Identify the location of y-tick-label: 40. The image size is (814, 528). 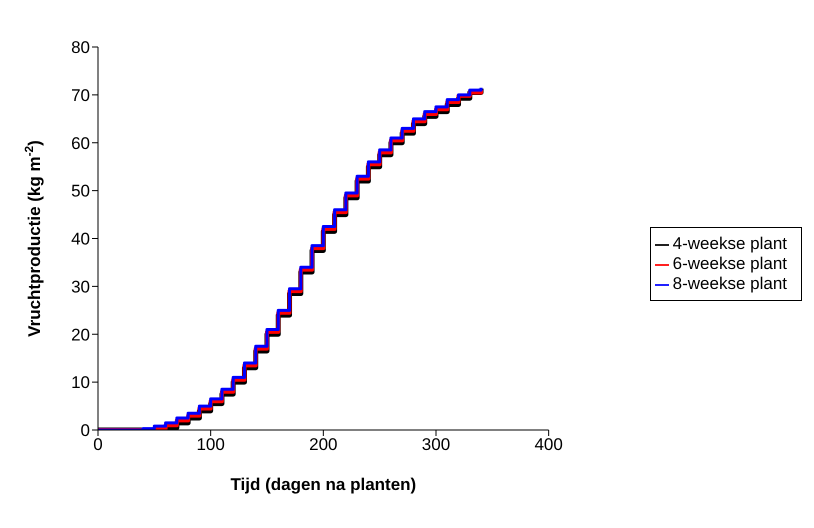
(80, 239).